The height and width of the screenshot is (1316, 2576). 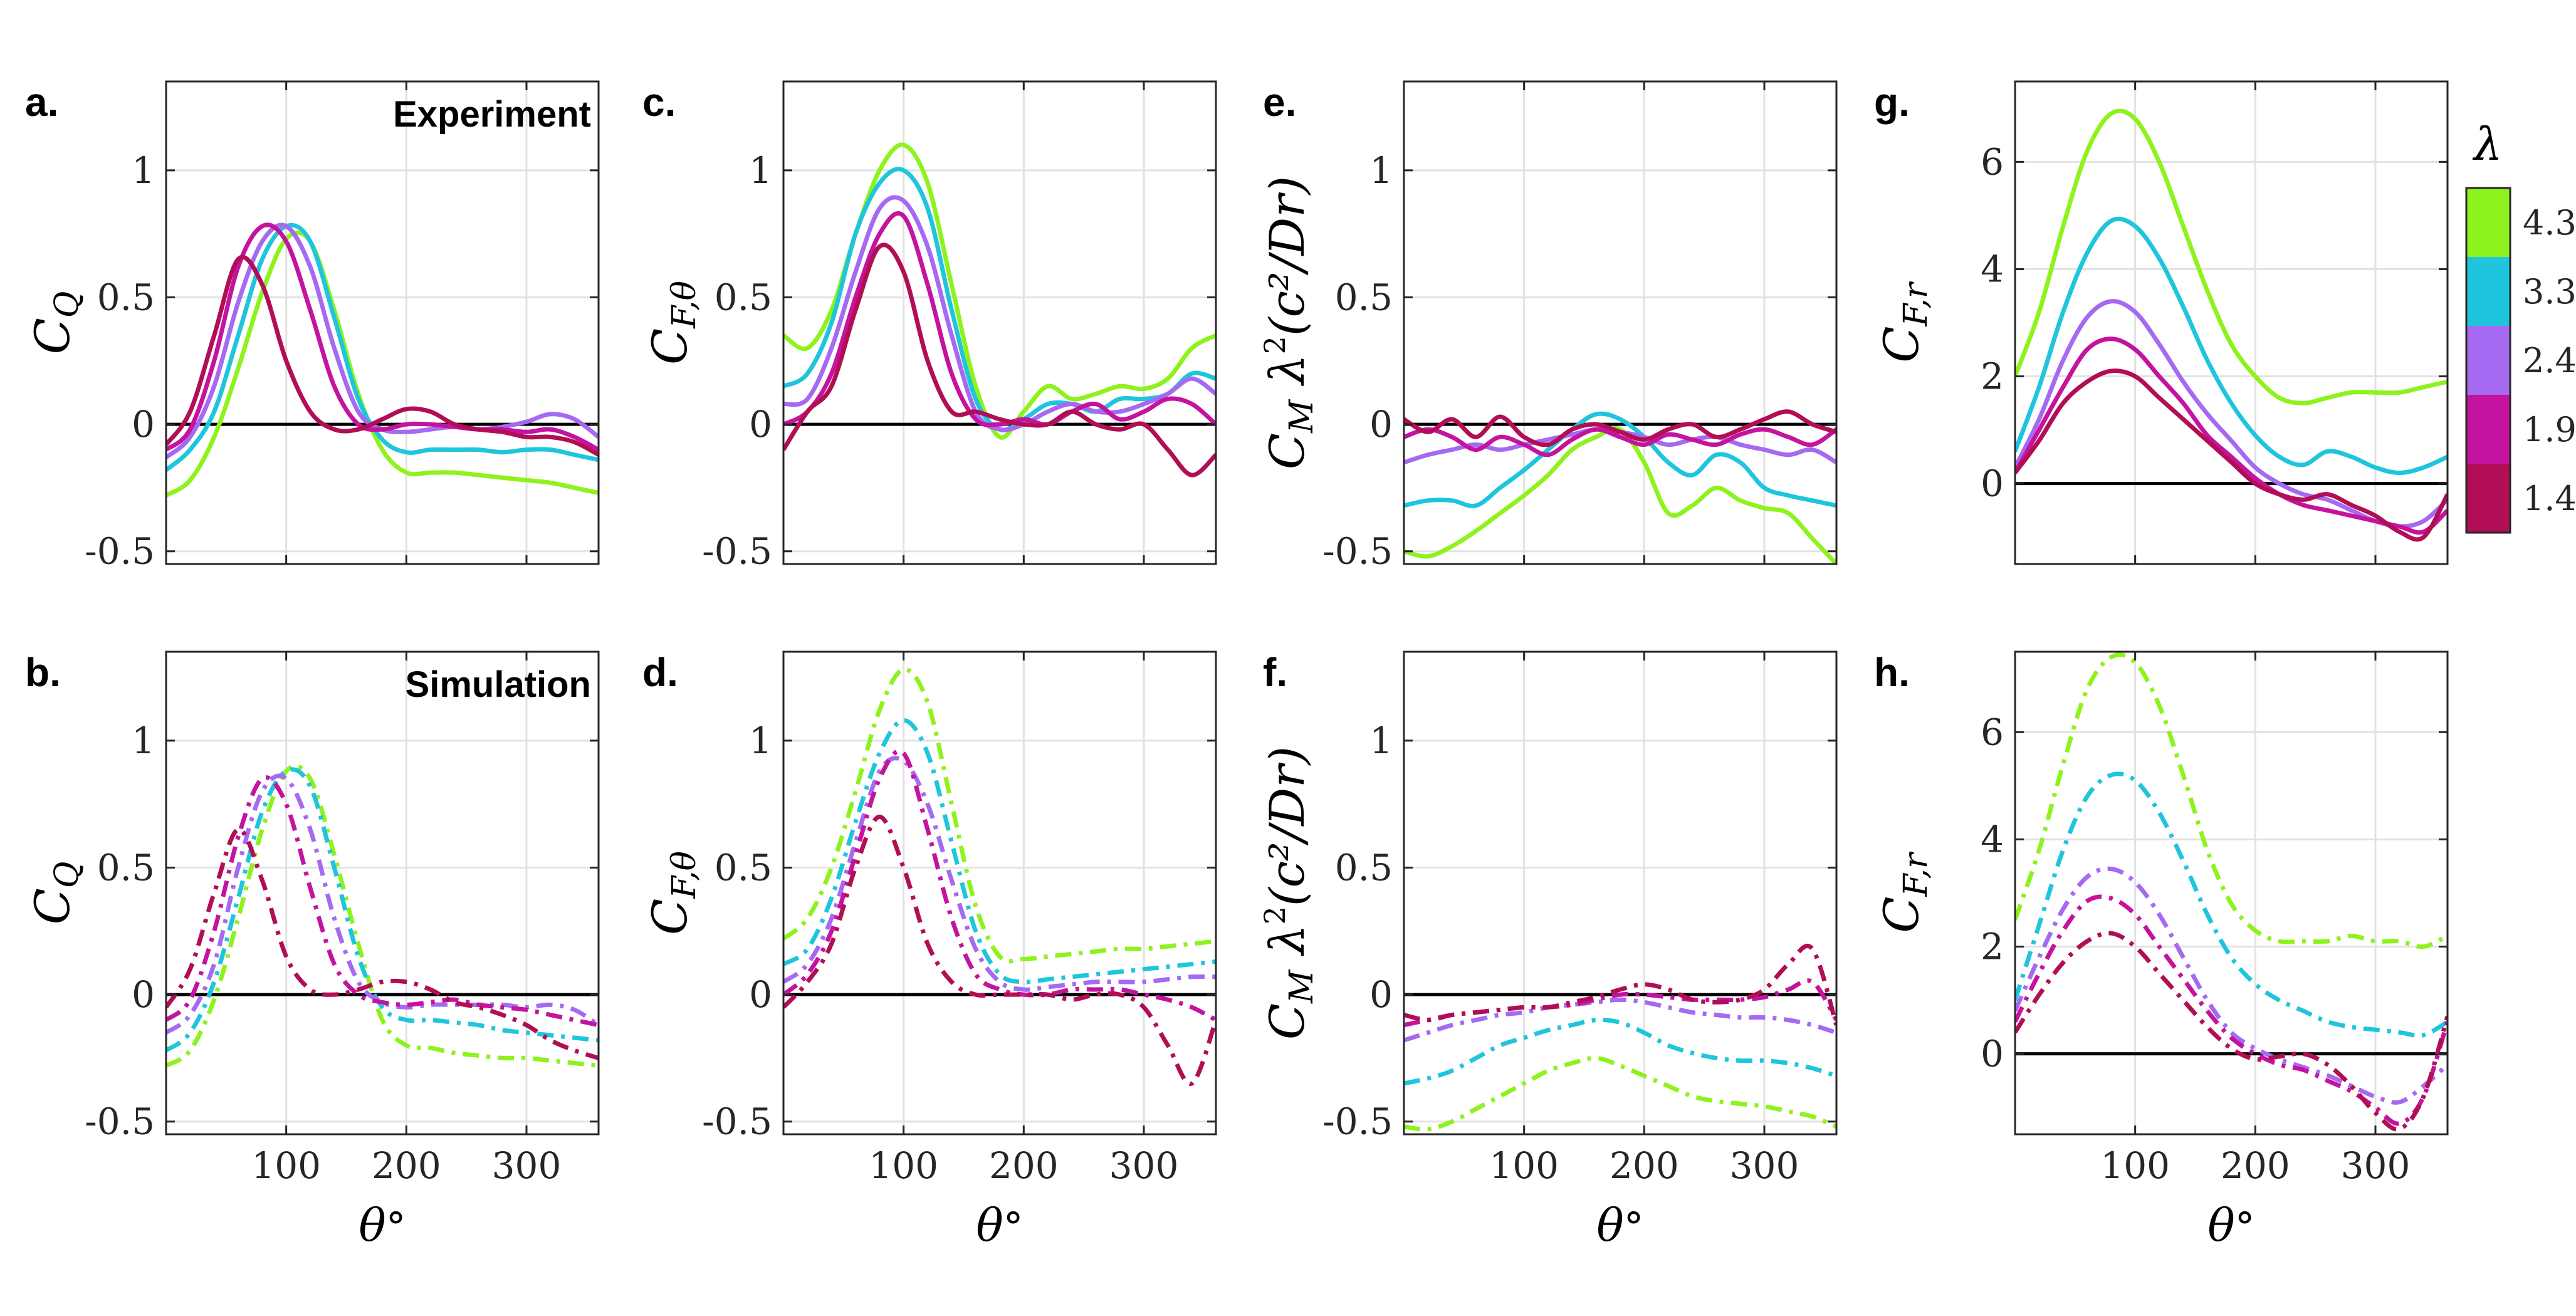 What do you see at coordinates (1992, 161) in the screenshot?
I see `ytick-label: 6` at bounding box center [1992, 161].